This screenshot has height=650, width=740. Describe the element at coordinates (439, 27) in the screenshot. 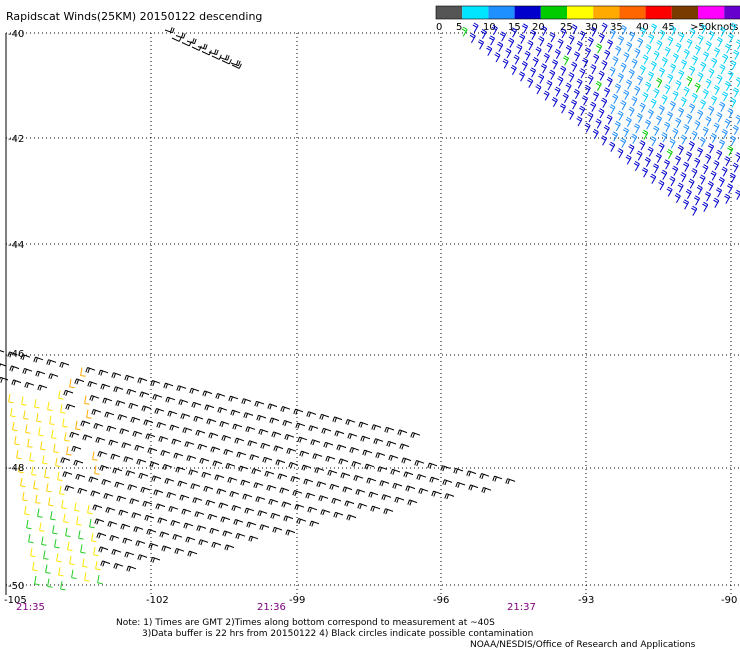

I see `colorbar-label: 0` at that location.